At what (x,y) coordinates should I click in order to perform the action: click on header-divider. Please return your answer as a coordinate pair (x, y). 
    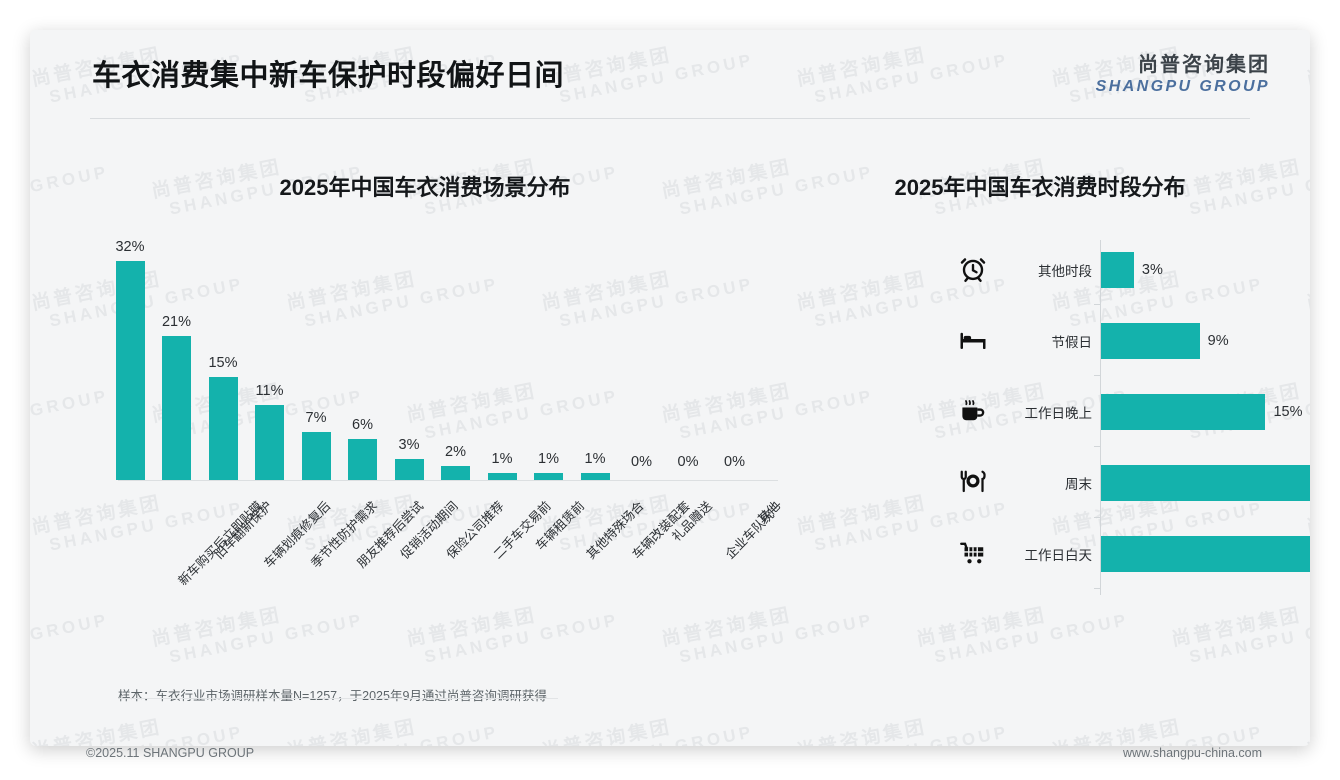
    Looking at the image, I should click on (670, 118).